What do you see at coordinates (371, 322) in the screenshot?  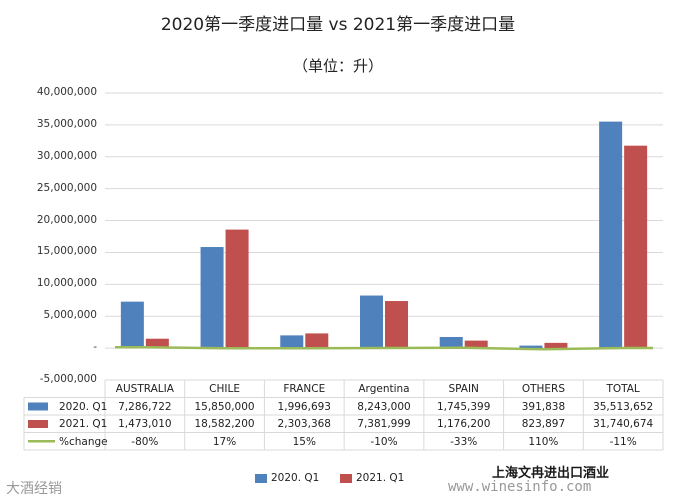 I see `bar-2020-argentina` at bounding box center [371, 322].